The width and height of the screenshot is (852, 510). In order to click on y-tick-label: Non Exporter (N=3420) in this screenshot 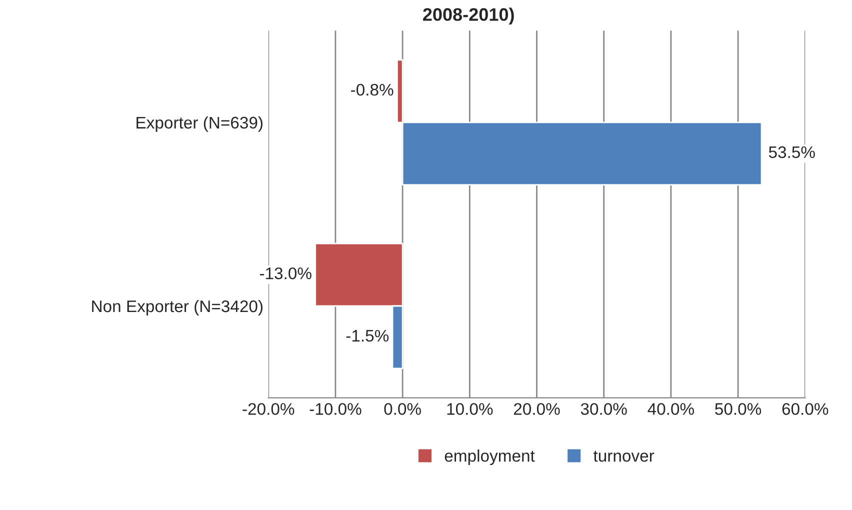, I will do `click(177, 308)`.